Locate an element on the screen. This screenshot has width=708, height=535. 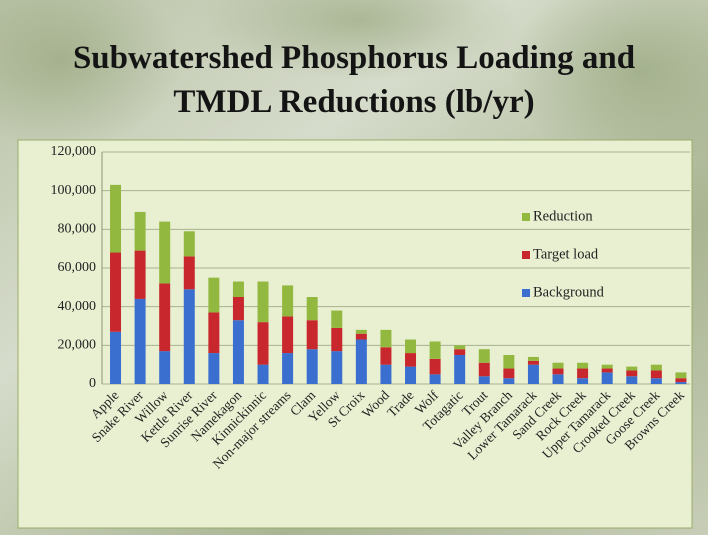
legend-label: Background is located at coordinates (569, 292).